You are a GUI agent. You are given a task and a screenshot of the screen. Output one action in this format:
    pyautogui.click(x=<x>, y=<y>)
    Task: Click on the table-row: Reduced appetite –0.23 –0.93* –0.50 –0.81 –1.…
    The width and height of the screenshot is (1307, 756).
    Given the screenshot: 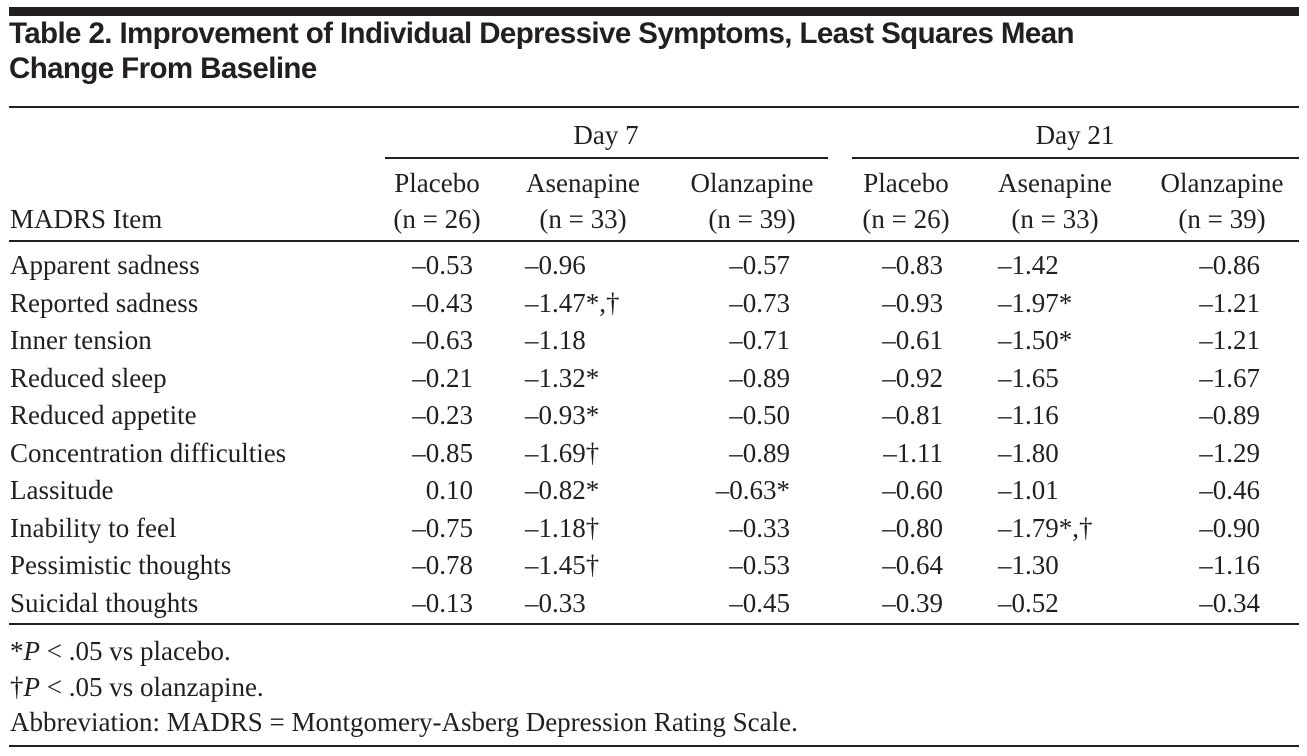 What is the action you would take?
    pyautogui.click(x=653, y=418)
    